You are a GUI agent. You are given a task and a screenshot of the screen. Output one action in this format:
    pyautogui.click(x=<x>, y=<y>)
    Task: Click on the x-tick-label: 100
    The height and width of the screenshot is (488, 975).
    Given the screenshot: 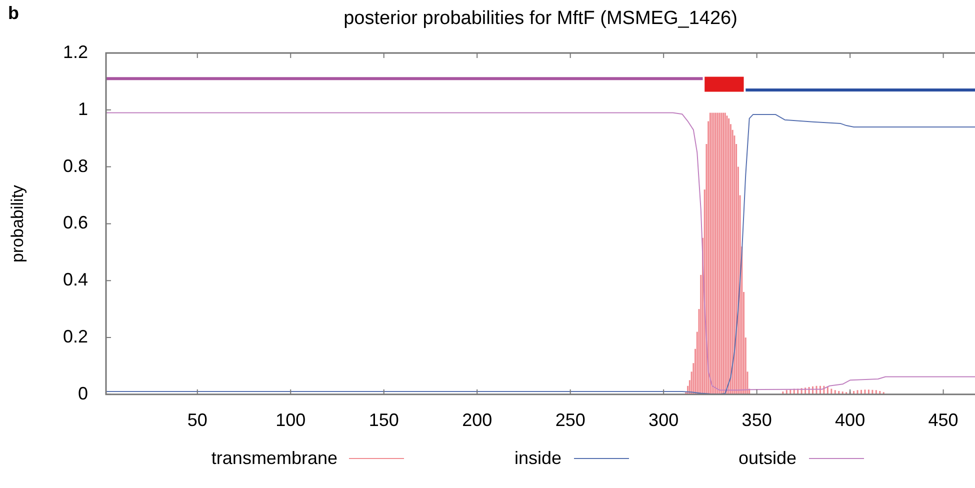 What is the action you would take?
    pyautogui.click(x=291, y=420)
    